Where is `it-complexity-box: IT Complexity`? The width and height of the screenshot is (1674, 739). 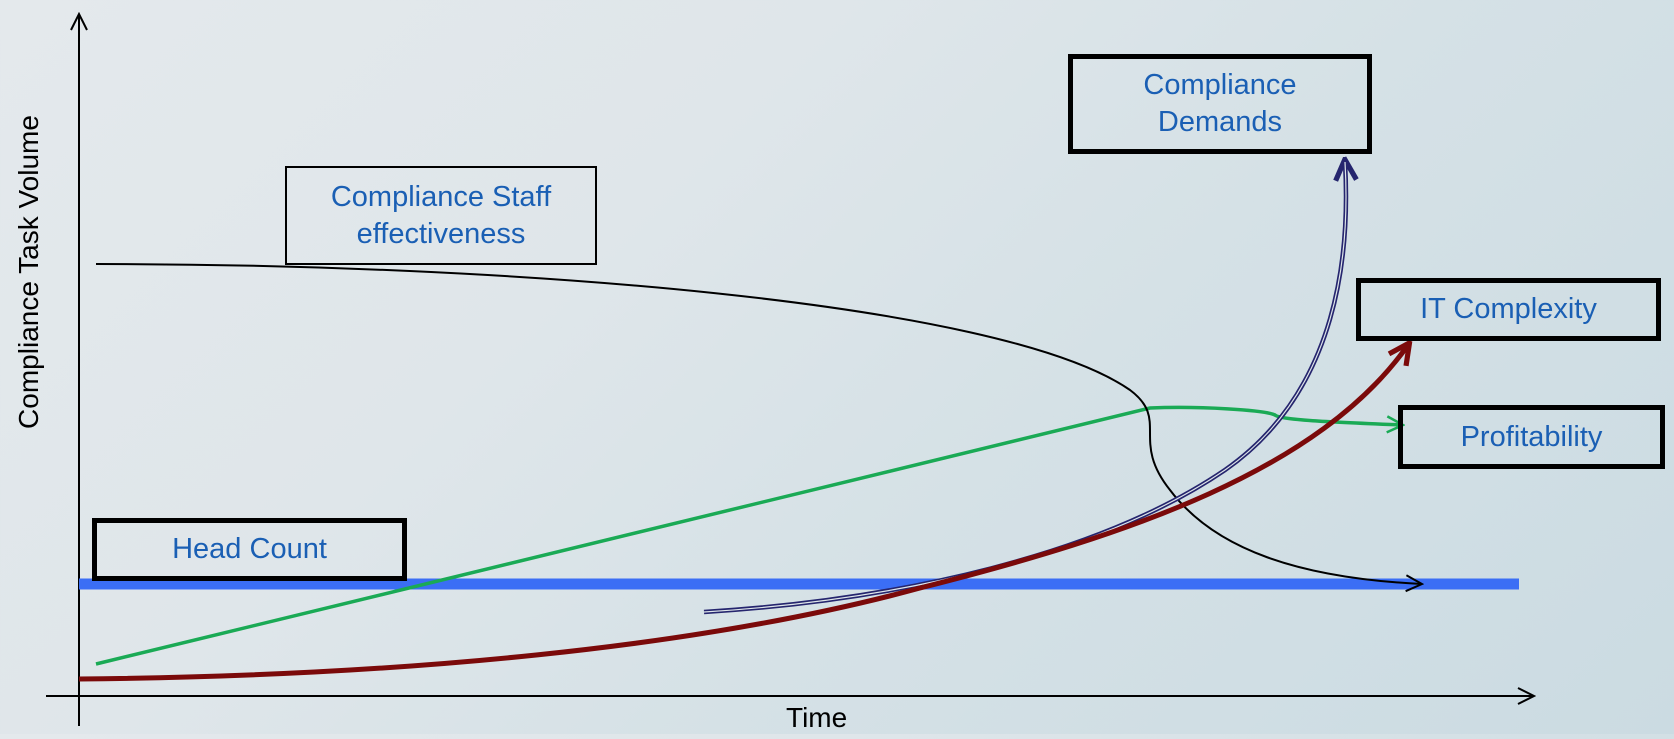
it-complexity-box: IT Complexity is located at coordinates (1508, 309).